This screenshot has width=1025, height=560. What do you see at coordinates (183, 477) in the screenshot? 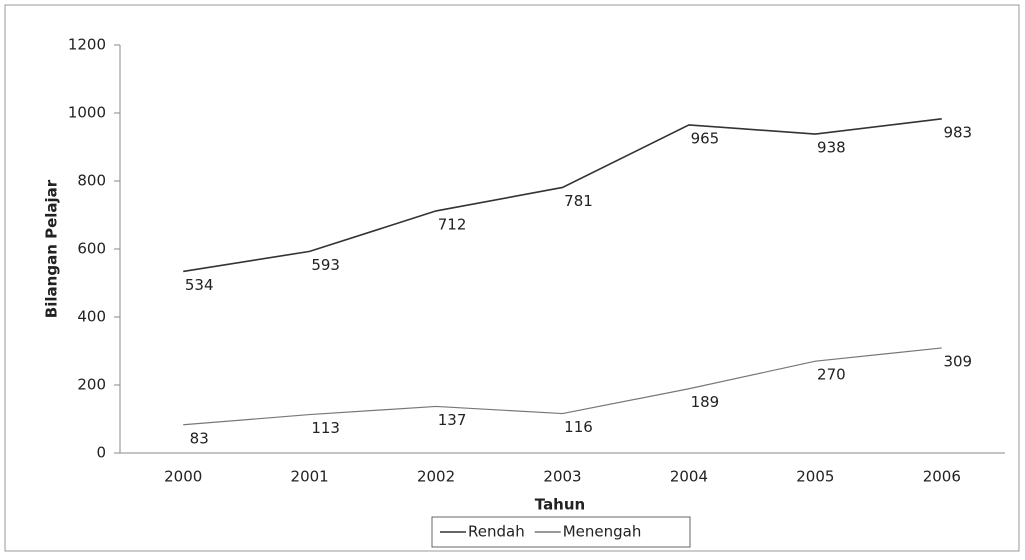
I see `x-tick-label: 2000` at bounding box center [183, 477].